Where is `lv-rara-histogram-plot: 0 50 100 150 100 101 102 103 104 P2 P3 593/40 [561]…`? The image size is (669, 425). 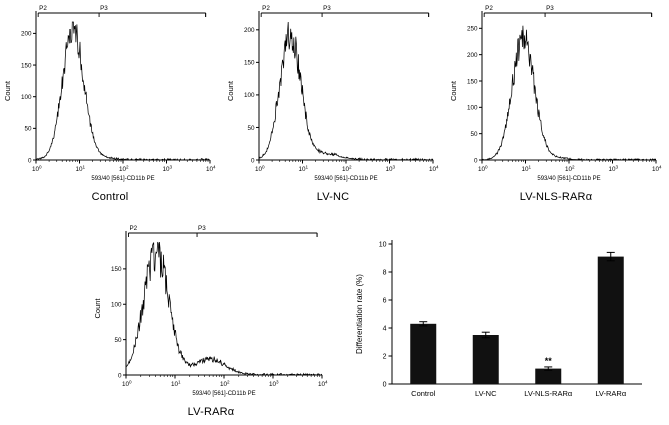 lv-rara-histogram-plot: 0 50 100 150 100 101 102 103 104 P2 P3 593/40 [561]… is located at coordinates (210, 311).